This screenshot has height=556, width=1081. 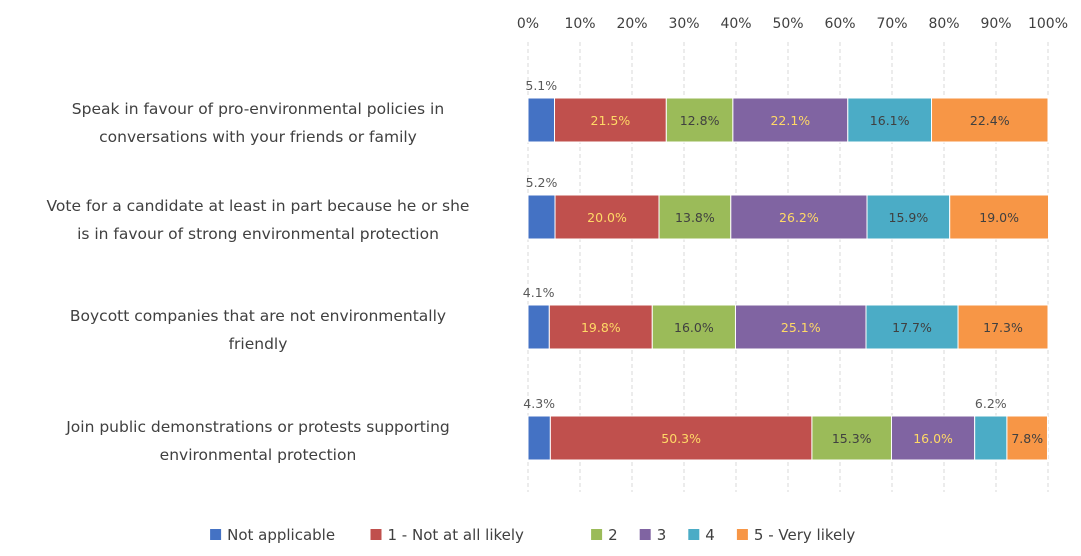 I want to click on data-label: 5.1%, so click(x=541, y=85).